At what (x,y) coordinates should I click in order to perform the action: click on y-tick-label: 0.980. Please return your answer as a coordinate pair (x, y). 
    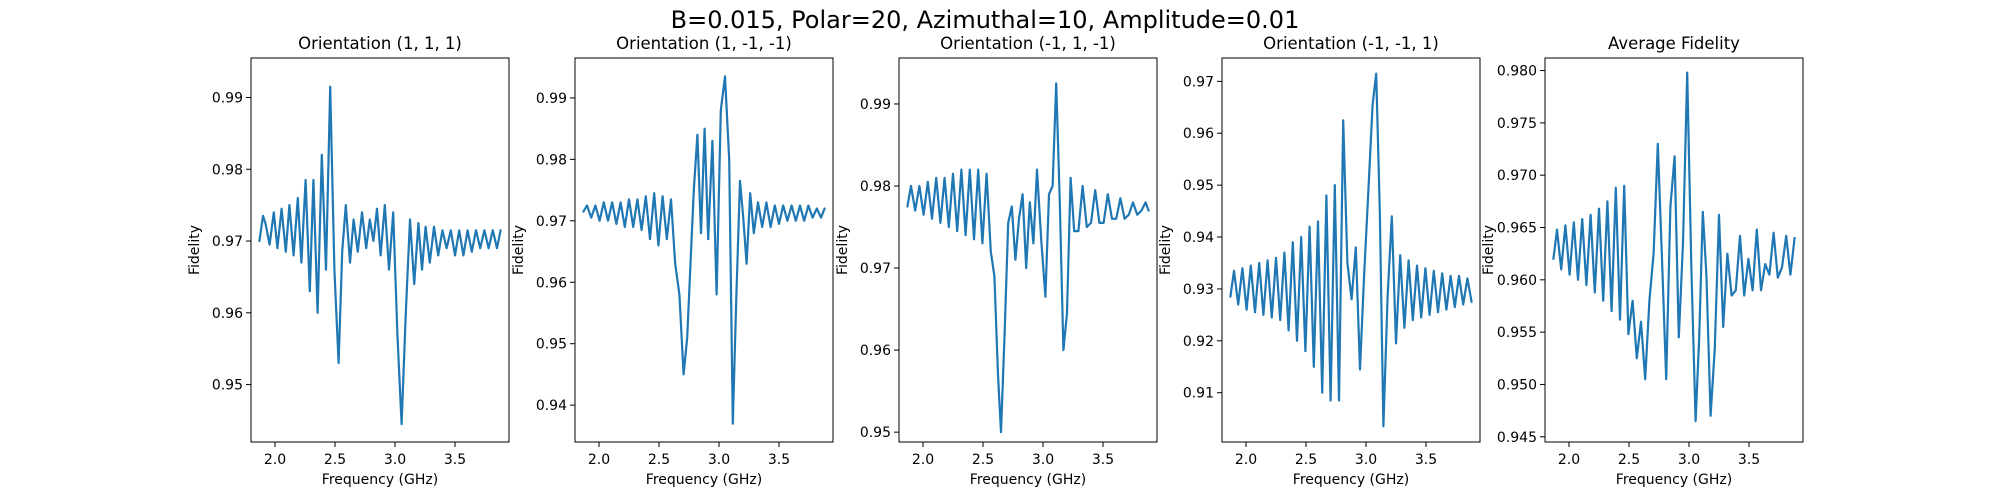
    Looking at the image, I should click on (1517, 72).